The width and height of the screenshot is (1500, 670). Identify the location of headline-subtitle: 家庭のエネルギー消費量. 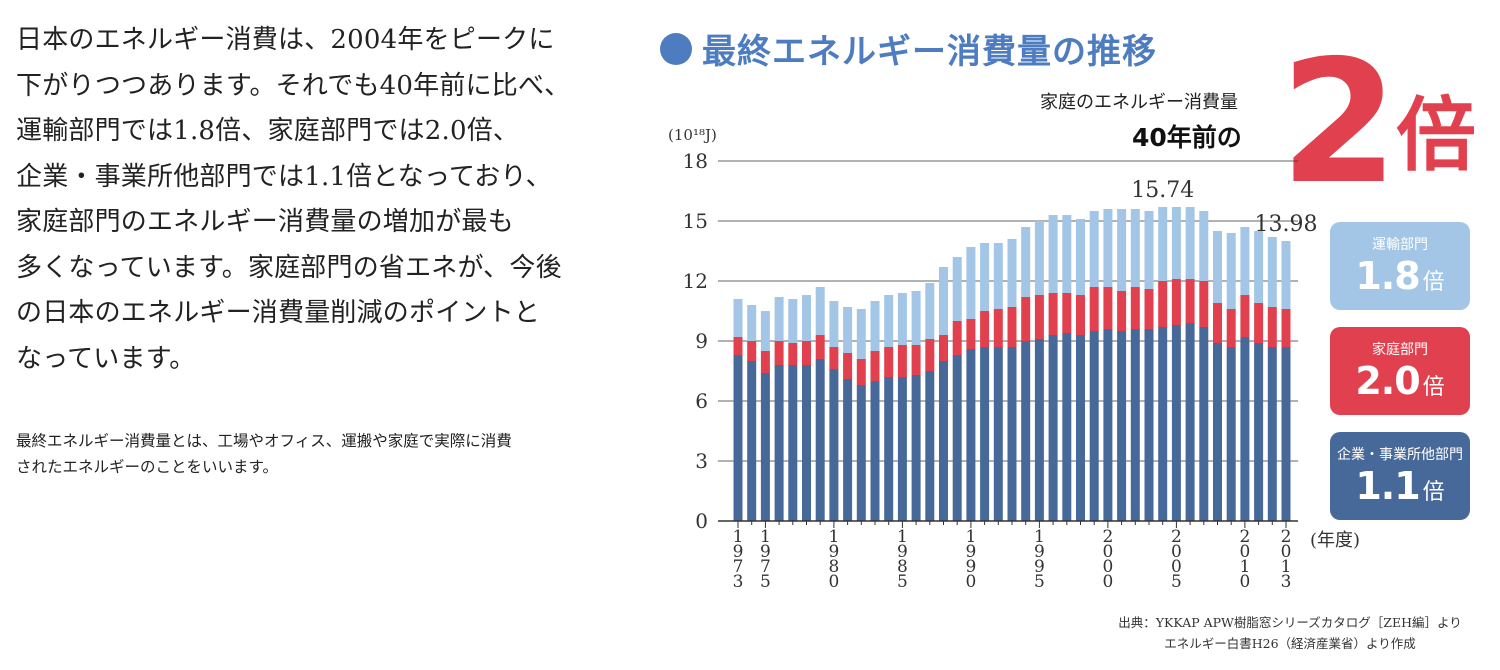
(1139, 102).